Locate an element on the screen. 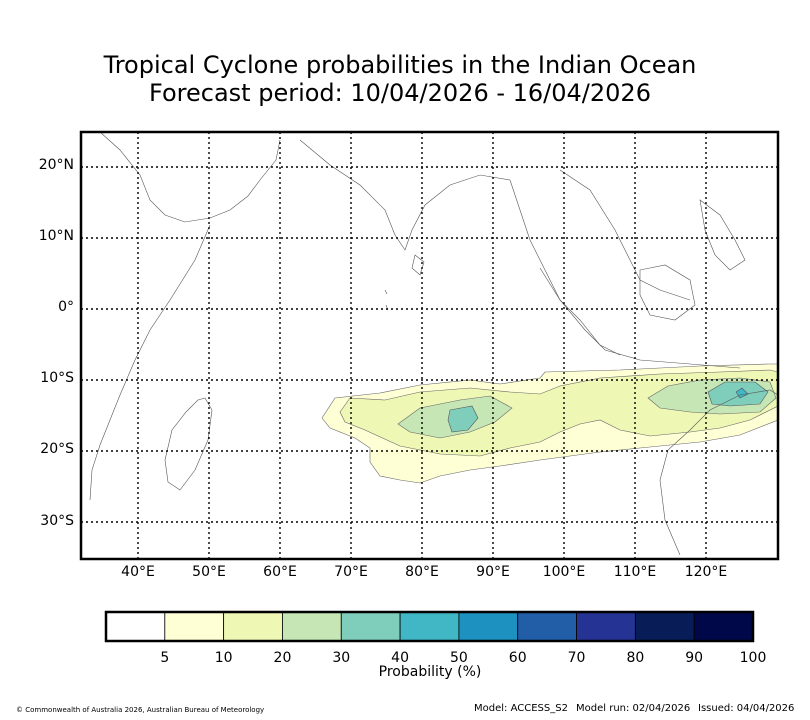 This screenshot has height=720, width=810. colorbar-tick-label: 50 is located at coordinates (458, 658).